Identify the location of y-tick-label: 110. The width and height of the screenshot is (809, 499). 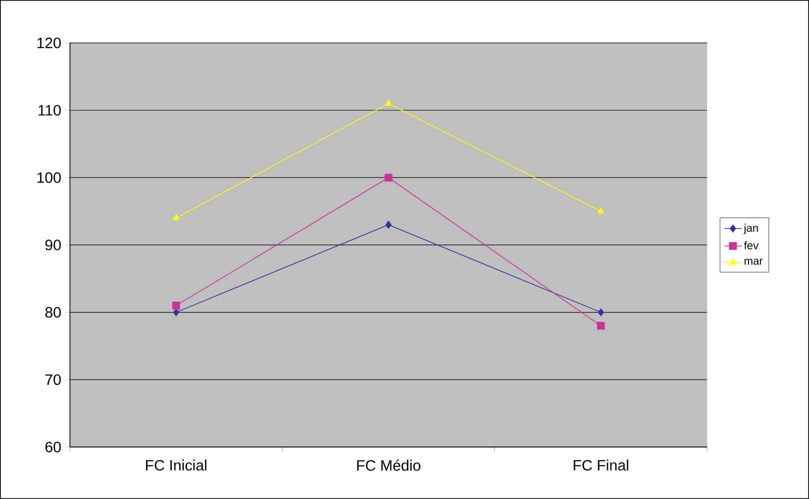
(49, 110).